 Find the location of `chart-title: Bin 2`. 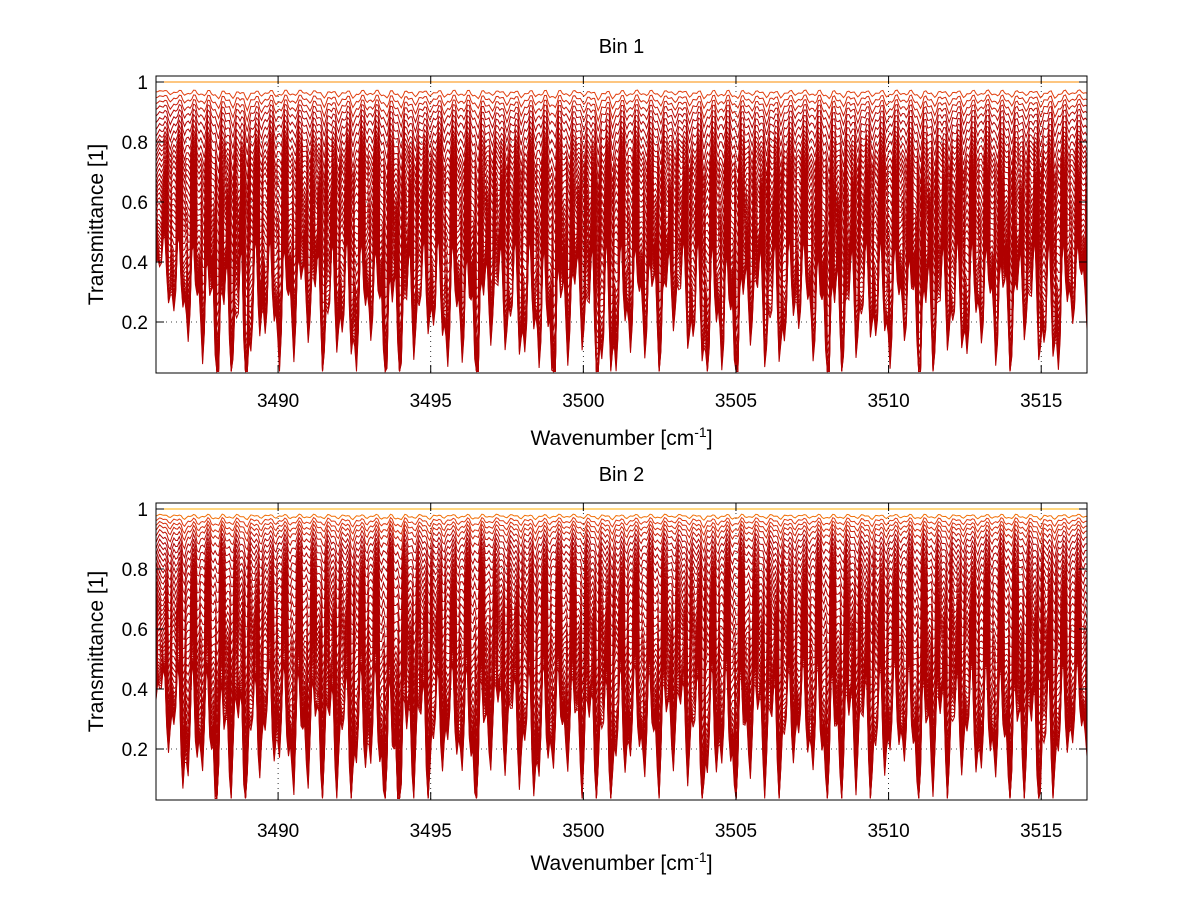

chart-title: Bin 2 is located at coordinates (622, 475).